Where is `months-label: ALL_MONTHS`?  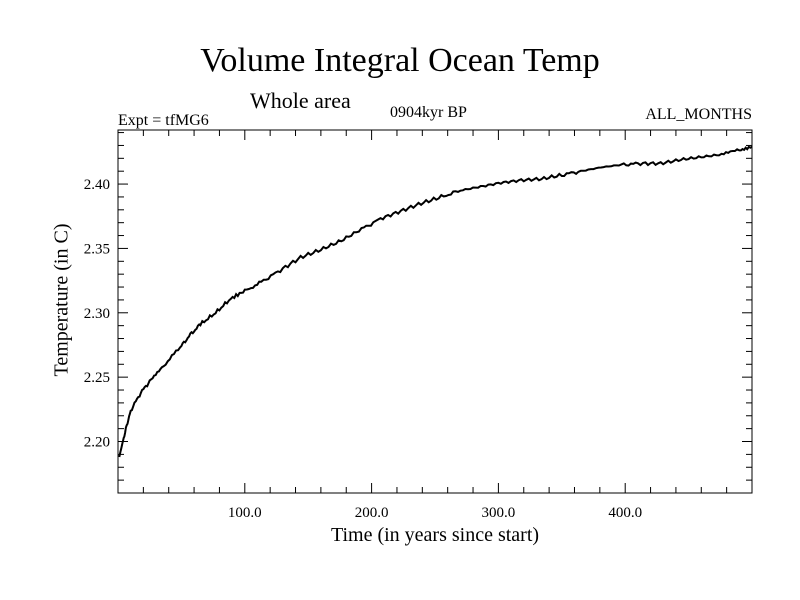
months-label: ALL_MONTHS is located at coordinates (698, 114).